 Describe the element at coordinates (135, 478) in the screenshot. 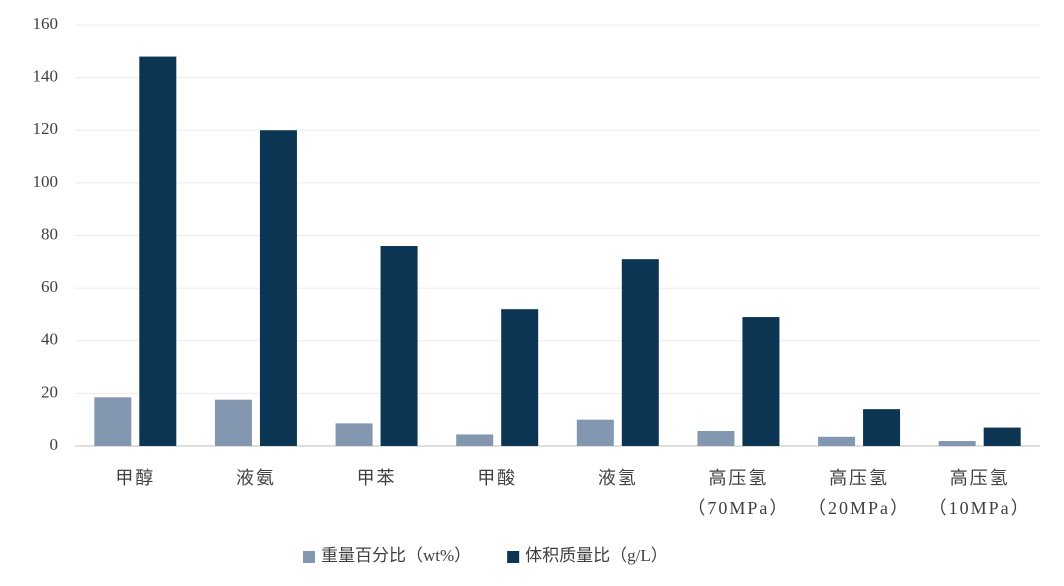

I see `x-tick-label: 甲醇` at that location.